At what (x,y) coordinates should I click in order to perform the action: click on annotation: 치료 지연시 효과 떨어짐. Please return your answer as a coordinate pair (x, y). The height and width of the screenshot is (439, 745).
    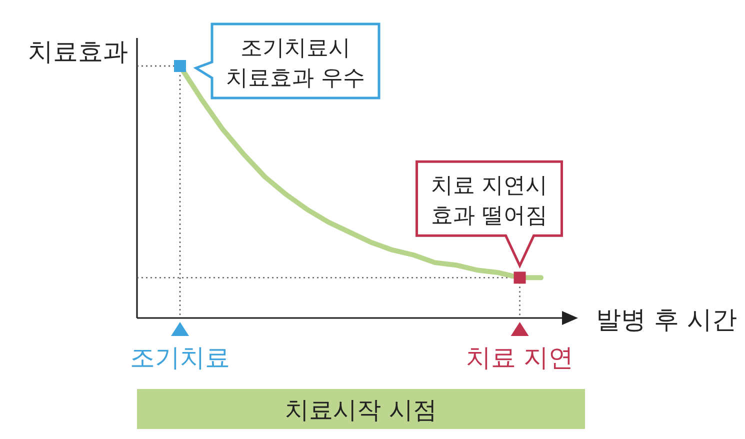
    Looking at the image, I should click on (489, 201).